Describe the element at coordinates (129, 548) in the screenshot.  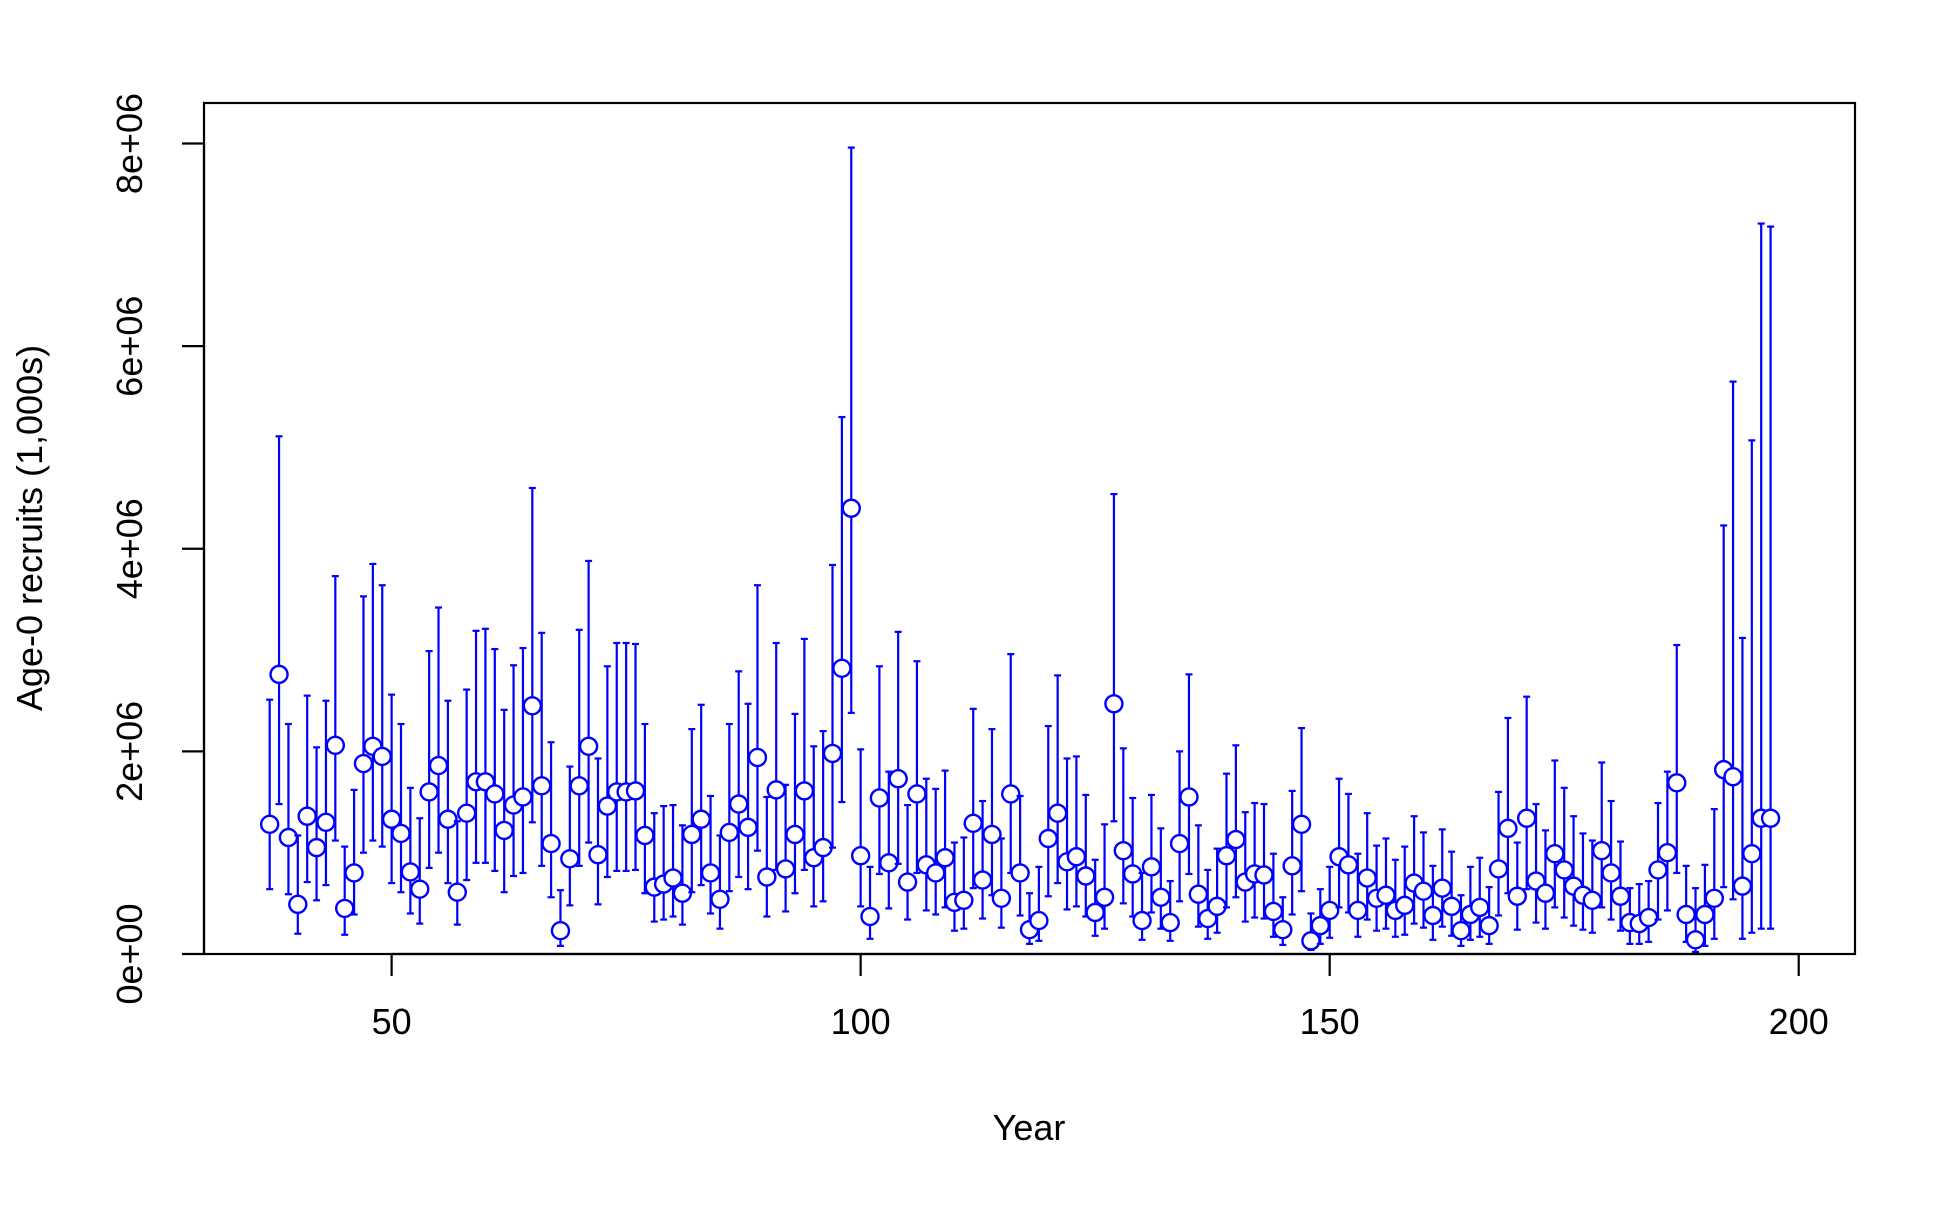
I see `y-tick-label: 4e+06` at that location.